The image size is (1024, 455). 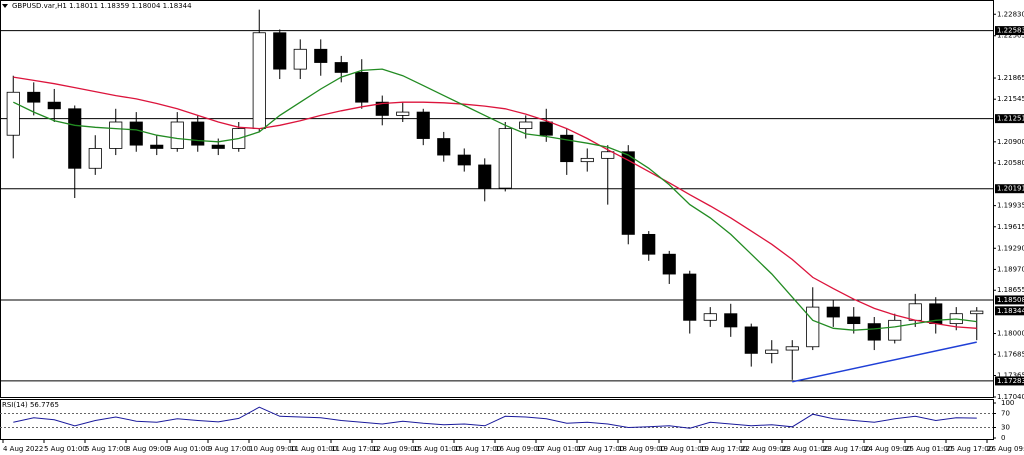 What do you see at coordinates (1010, 78) in the screenshot?
I see `y-tick-label: 1.21865` at bounding box center [1010, 78].